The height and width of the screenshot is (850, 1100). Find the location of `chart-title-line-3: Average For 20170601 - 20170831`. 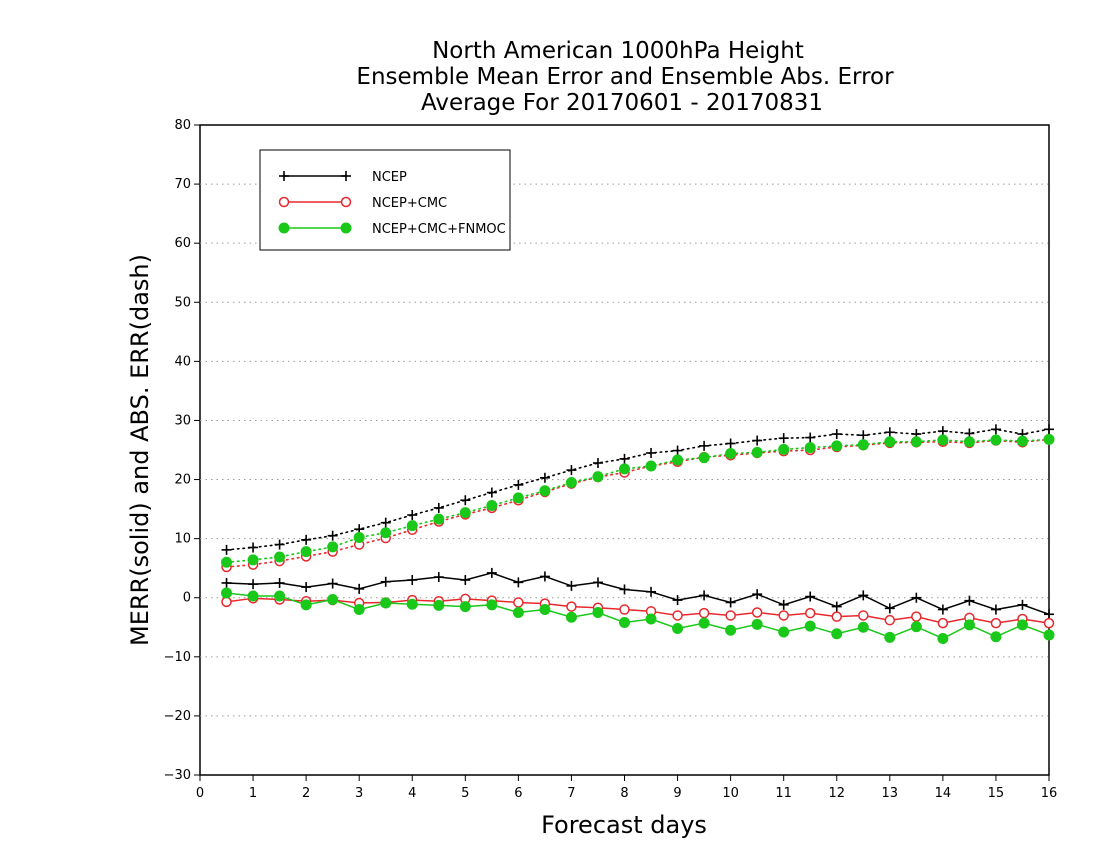

chart-title-line-3: Average For 20170601 - 20170831 is located at coordinates (622, 103).